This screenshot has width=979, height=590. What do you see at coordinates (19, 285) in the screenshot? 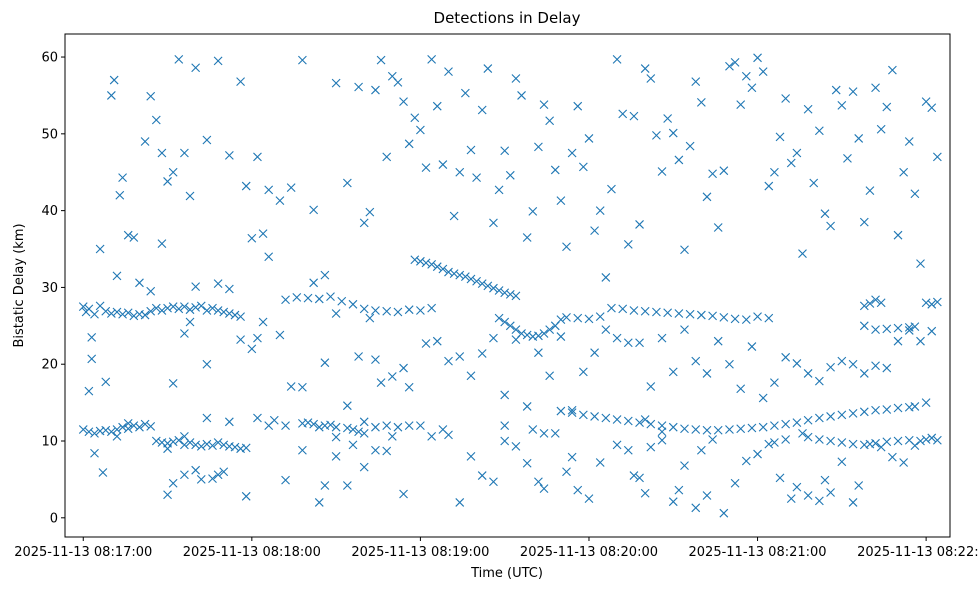
I see `y-axis-label: Bistatic Delay (km)` at bounding box center [19, 285].